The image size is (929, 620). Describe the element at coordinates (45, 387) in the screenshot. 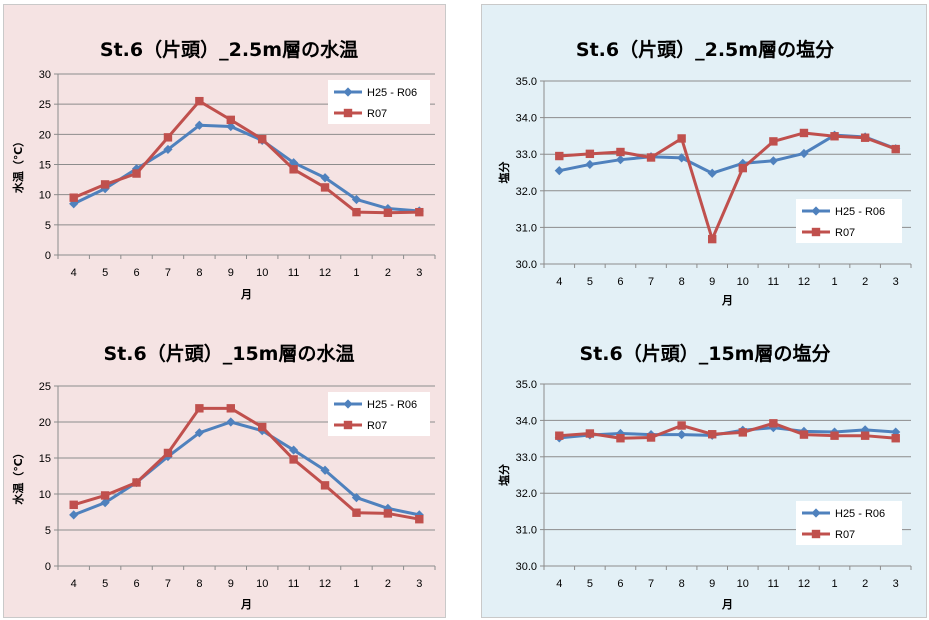

I see `y-tick-label: 25` at that location.